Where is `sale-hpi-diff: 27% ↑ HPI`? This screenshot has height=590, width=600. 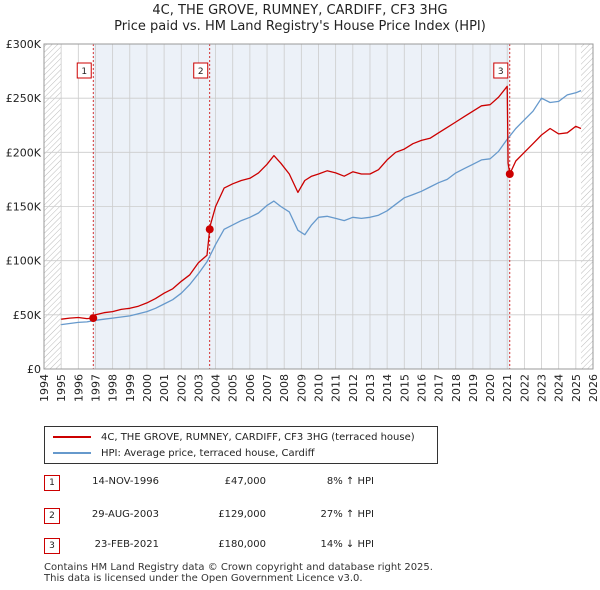 sale-hpi-diff: 27% ↑ HPI is located at coordinates (347, 514).